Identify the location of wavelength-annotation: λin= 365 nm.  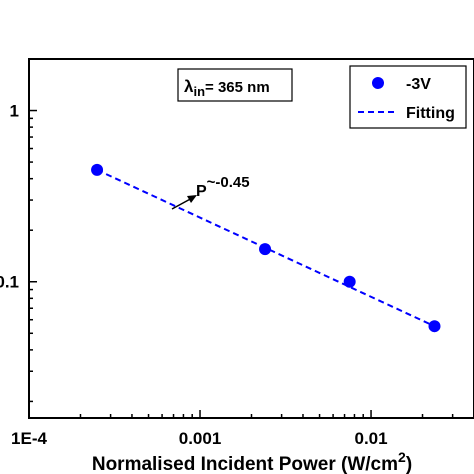
(235, 85).